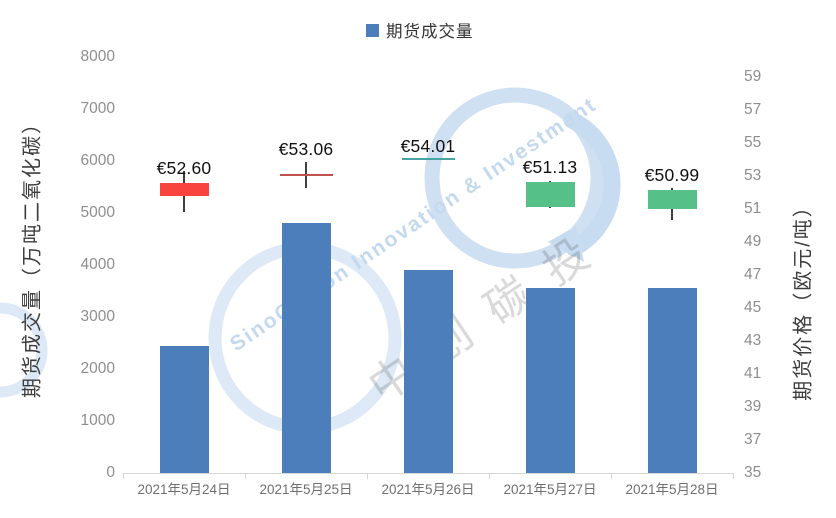 The width and height of the screenshot is (836, 518). Describe the element at coordinates (184, 489) in the screenshot. I see `x-axis-category-label: 2021年5月24日` at that location.